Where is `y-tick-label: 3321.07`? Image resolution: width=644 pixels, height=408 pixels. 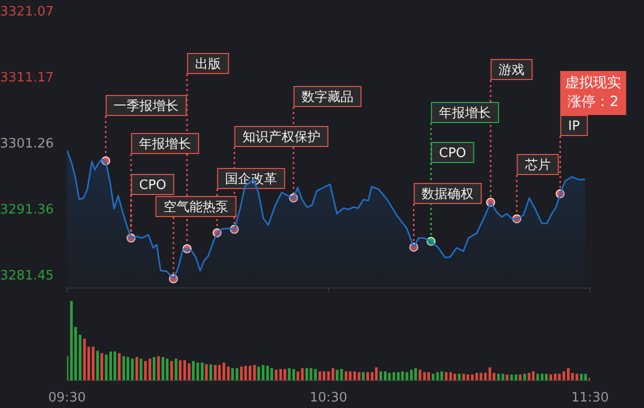 y-tick-label: 3321.07 is located at coordinates (27, 12).